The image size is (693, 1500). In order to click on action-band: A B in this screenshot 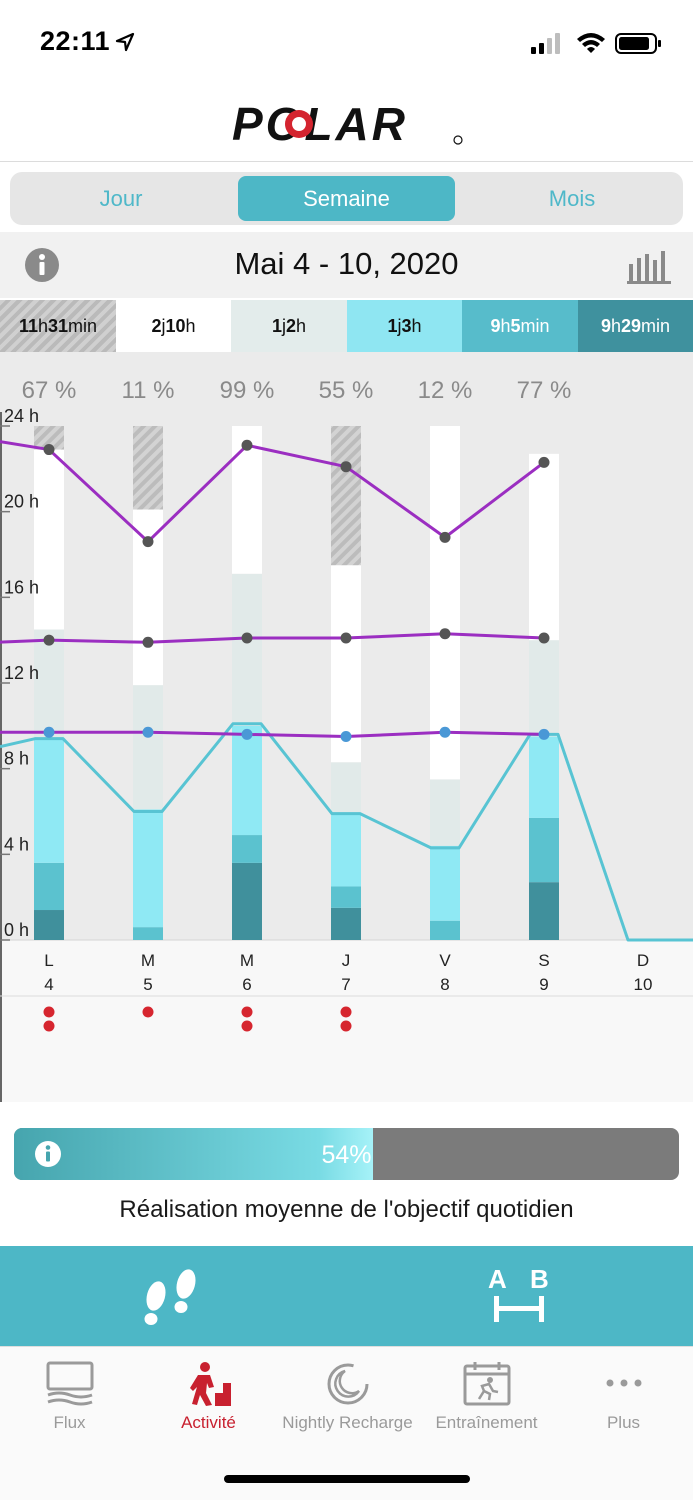, I will do `click(346, 1296)`.